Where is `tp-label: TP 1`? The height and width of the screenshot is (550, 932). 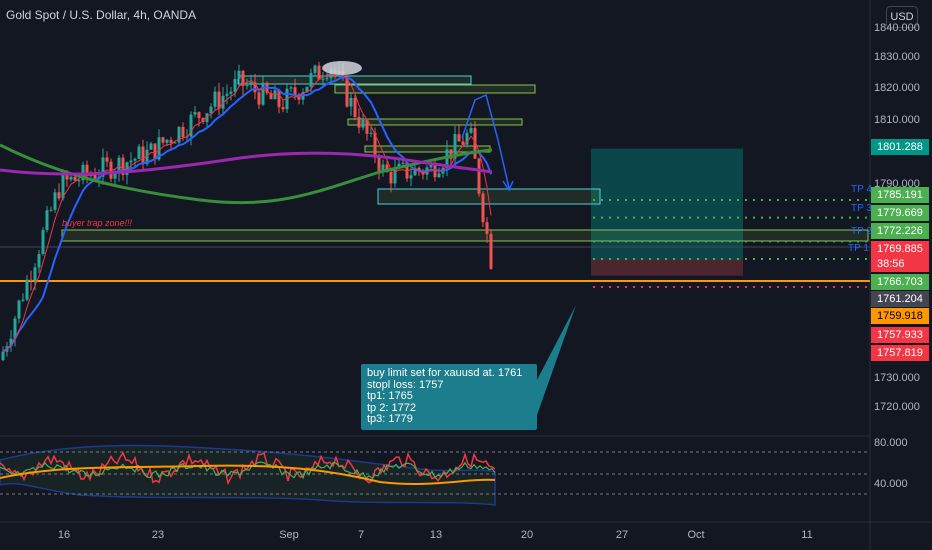
tp-label: TP 1 is located at coordinates (858, 248).